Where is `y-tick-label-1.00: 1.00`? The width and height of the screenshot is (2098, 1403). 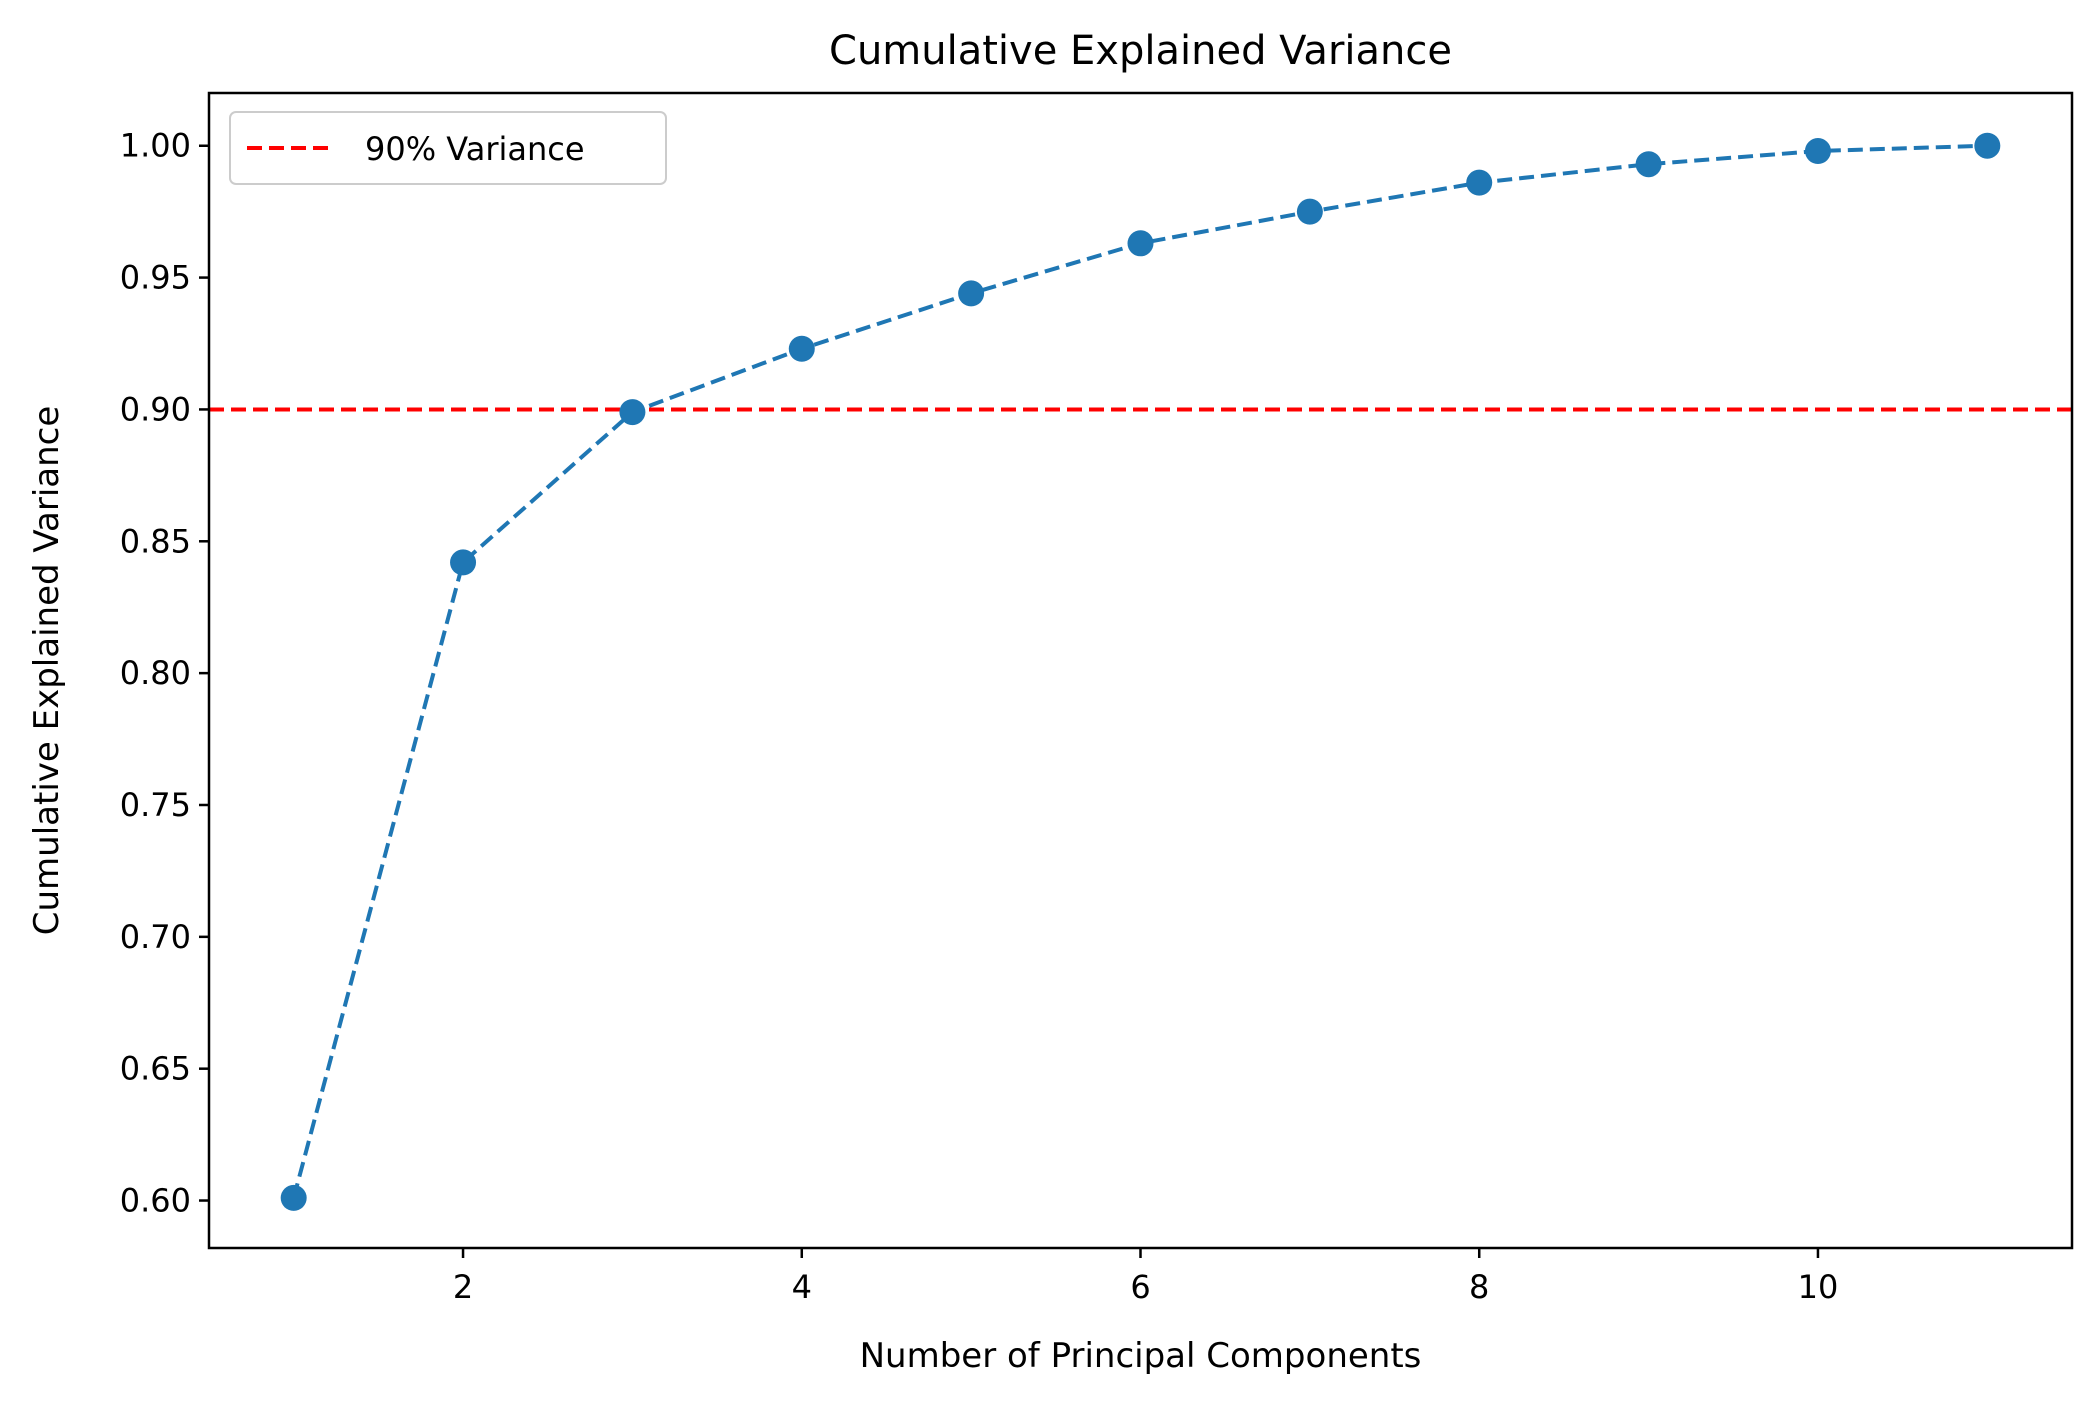 y-tick-label-1.00: 1.00 is located at coordinates (155, 146).